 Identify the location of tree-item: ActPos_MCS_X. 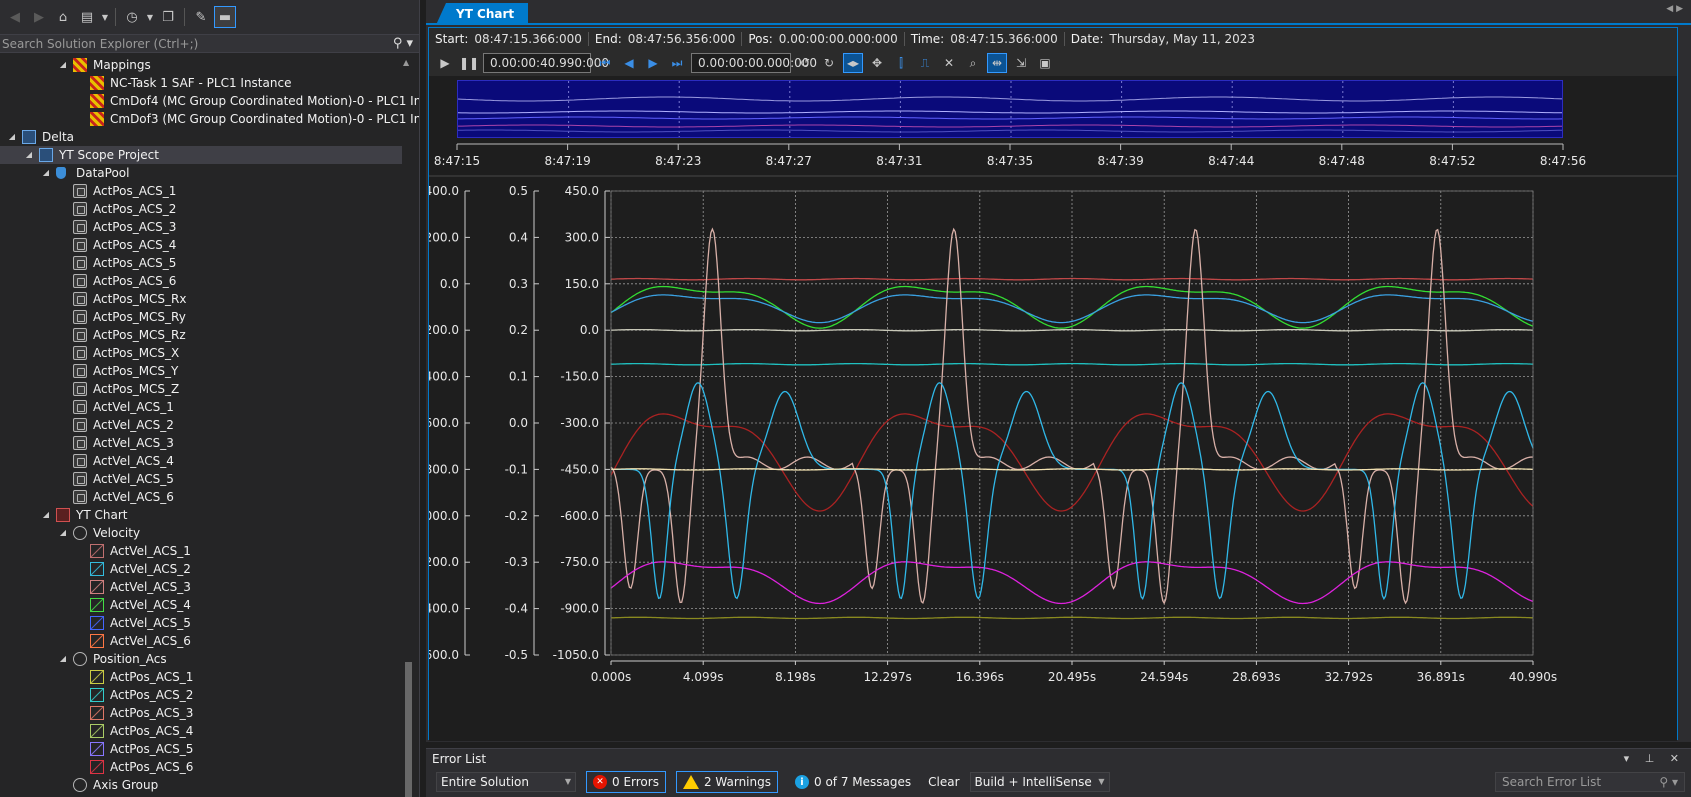
(201, 353).